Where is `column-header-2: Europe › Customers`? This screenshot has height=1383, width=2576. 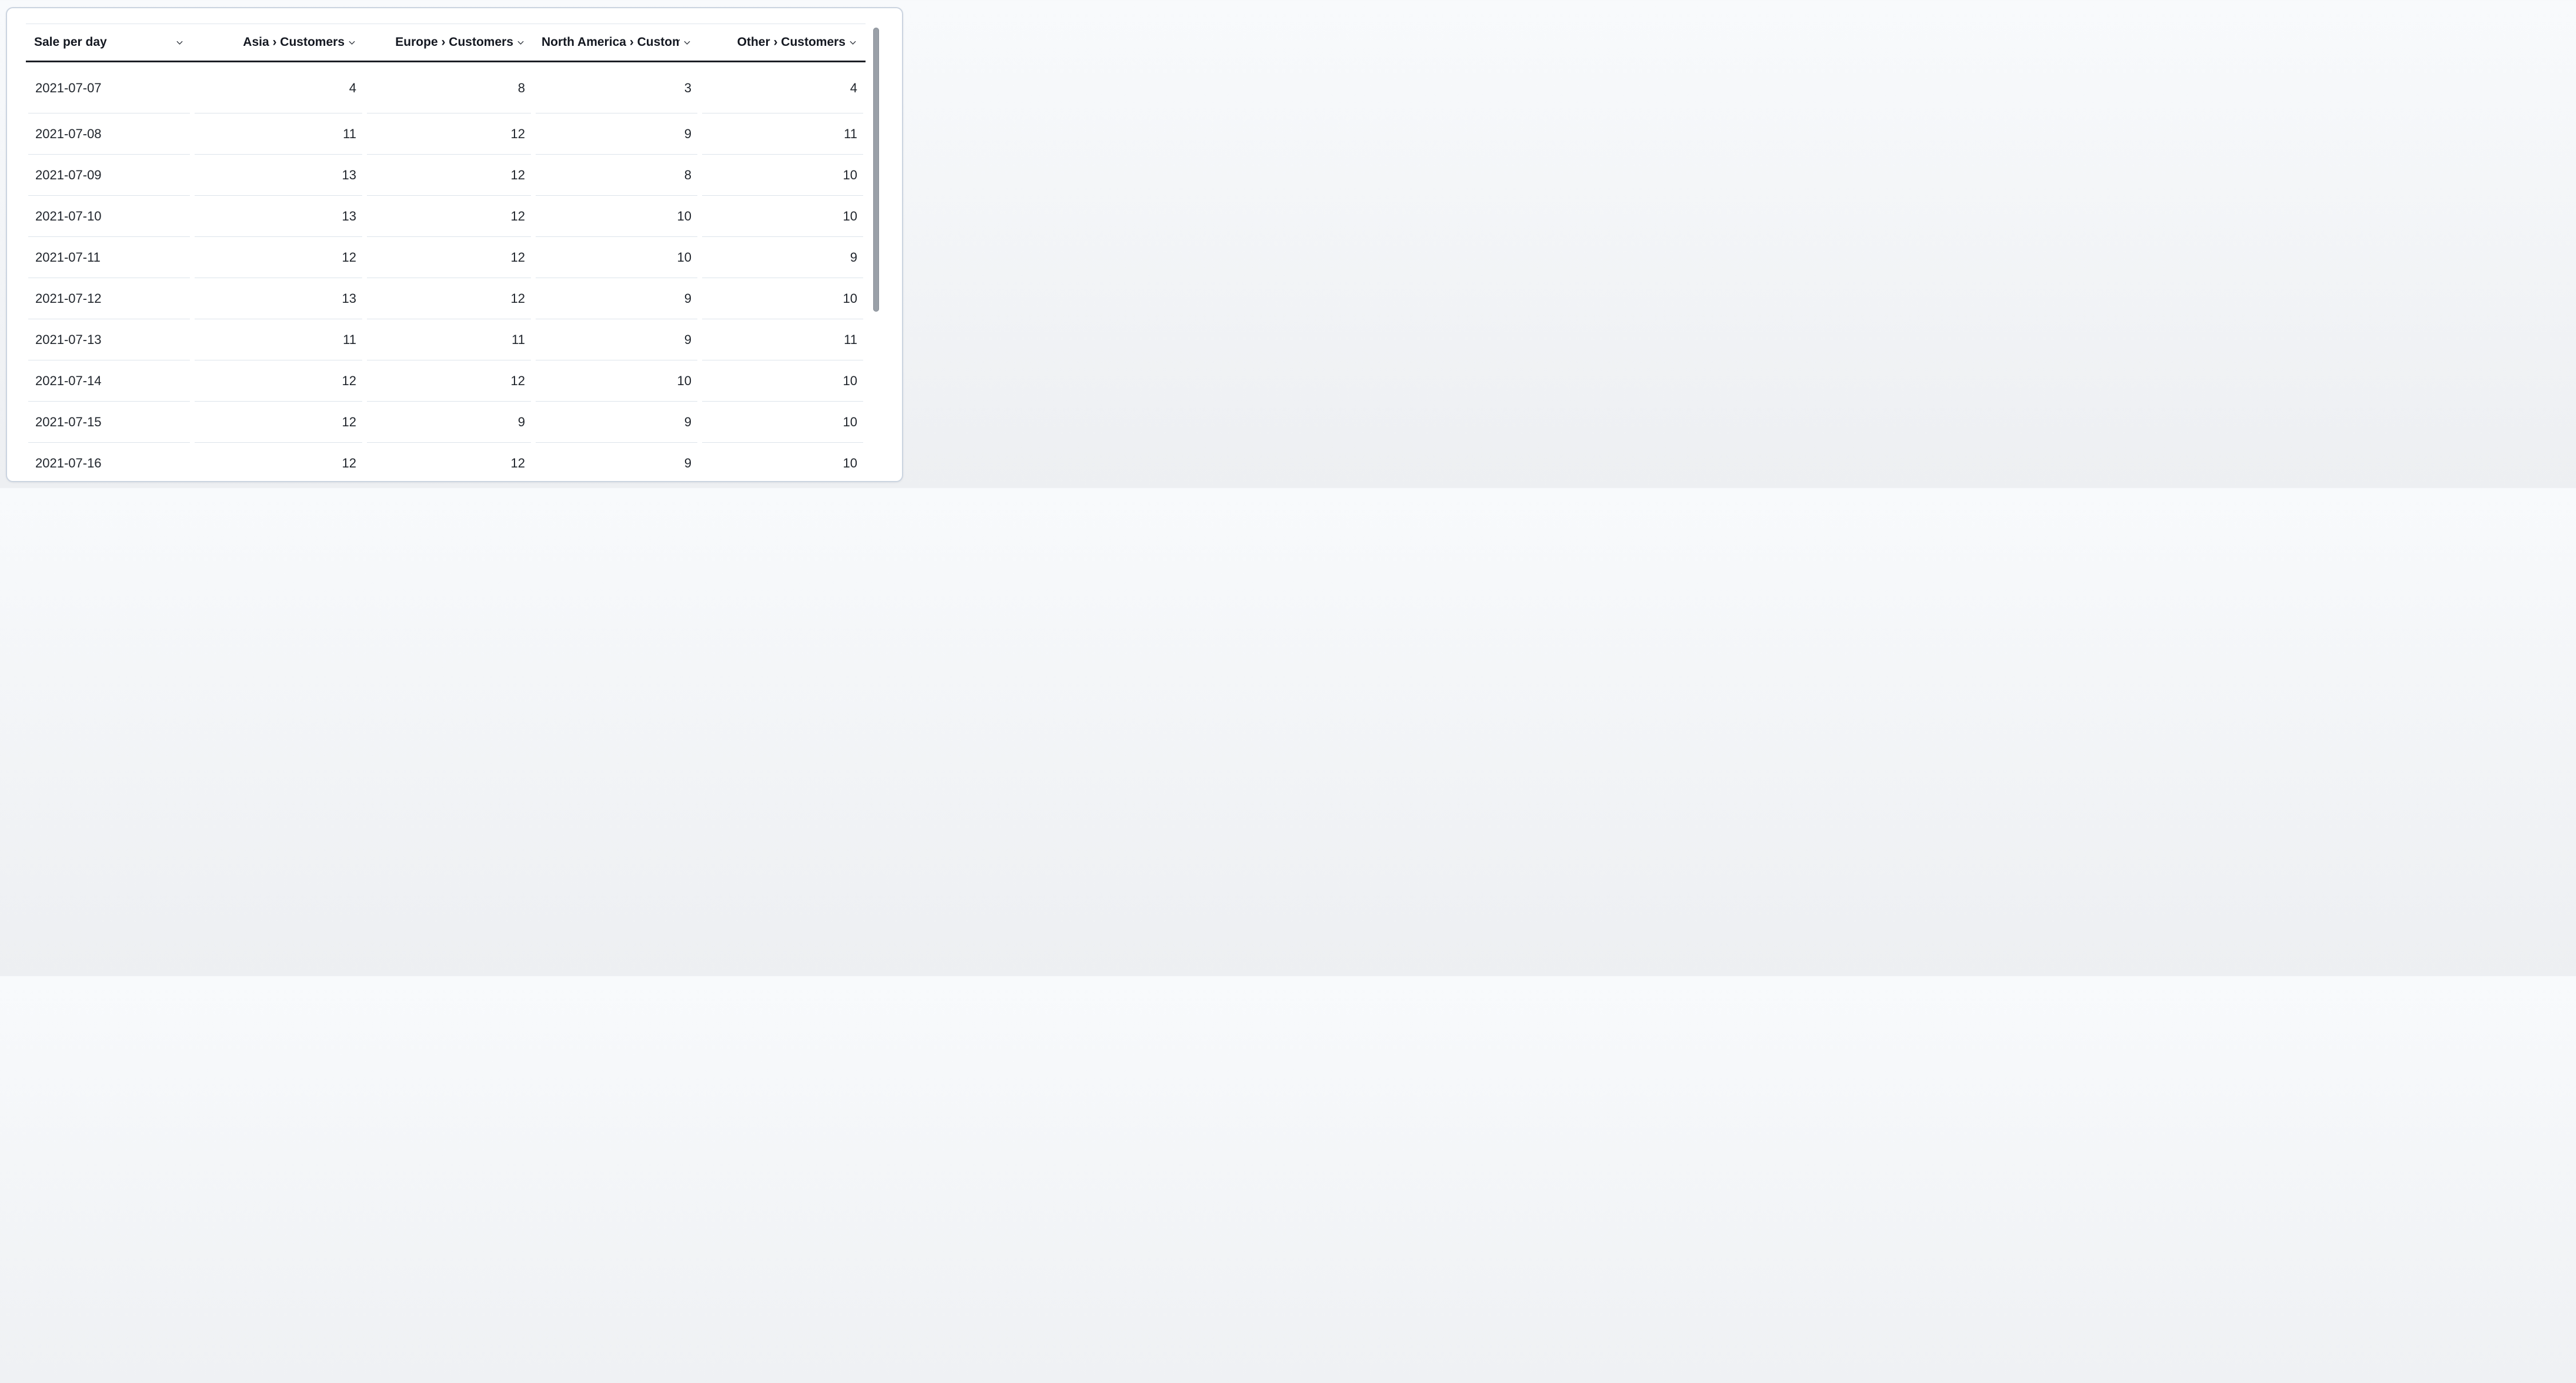
column-header-2: Europe › Customers is located at coordinates (449, 43).